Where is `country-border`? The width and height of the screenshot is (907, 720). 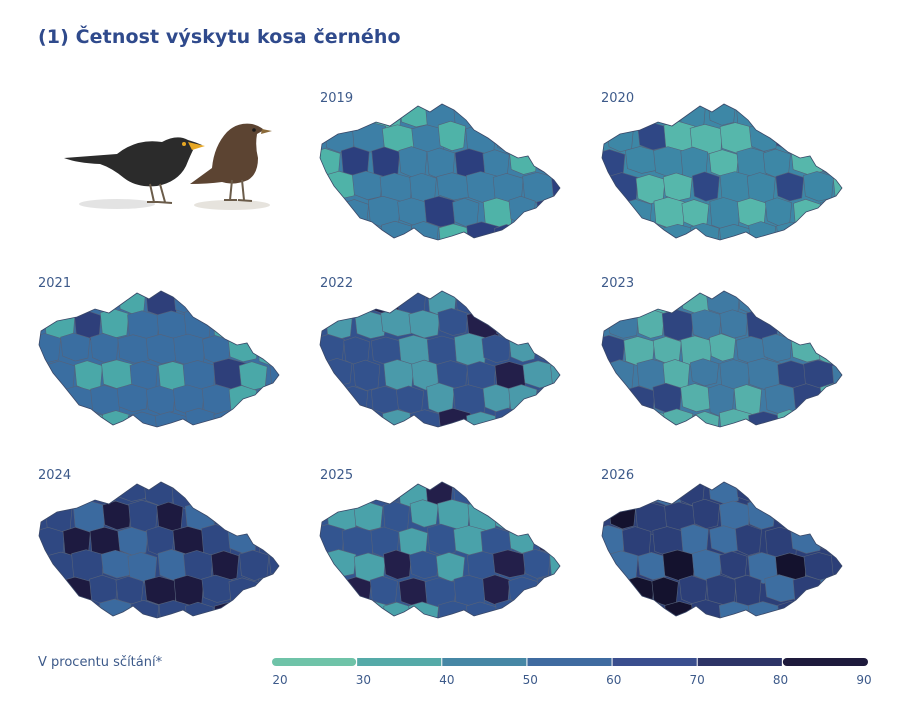
country-border is located at coordinates (159, 550).